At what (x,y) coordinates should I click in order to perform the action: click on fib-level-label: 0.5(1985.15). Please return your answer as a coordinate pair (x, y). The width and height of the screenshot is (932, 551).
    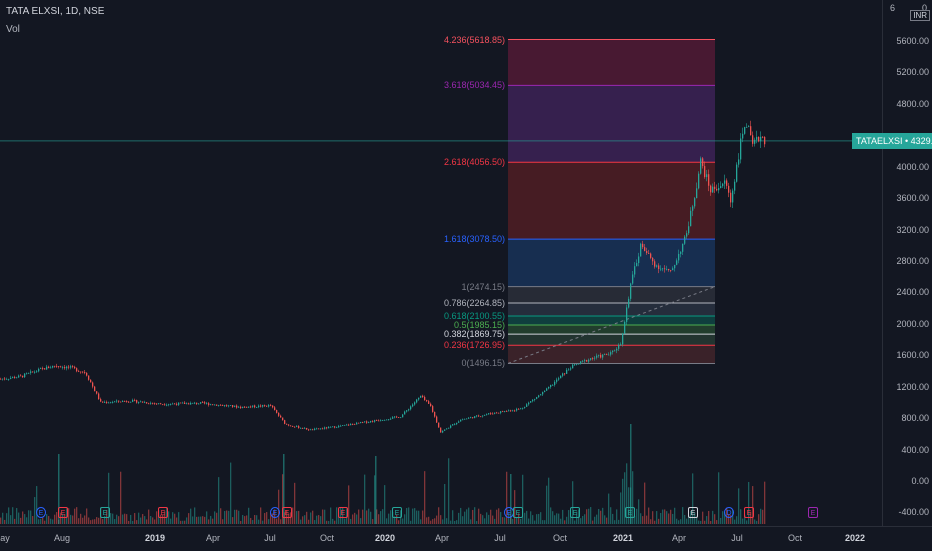
    Looking at the image, I should click on (479, 325).